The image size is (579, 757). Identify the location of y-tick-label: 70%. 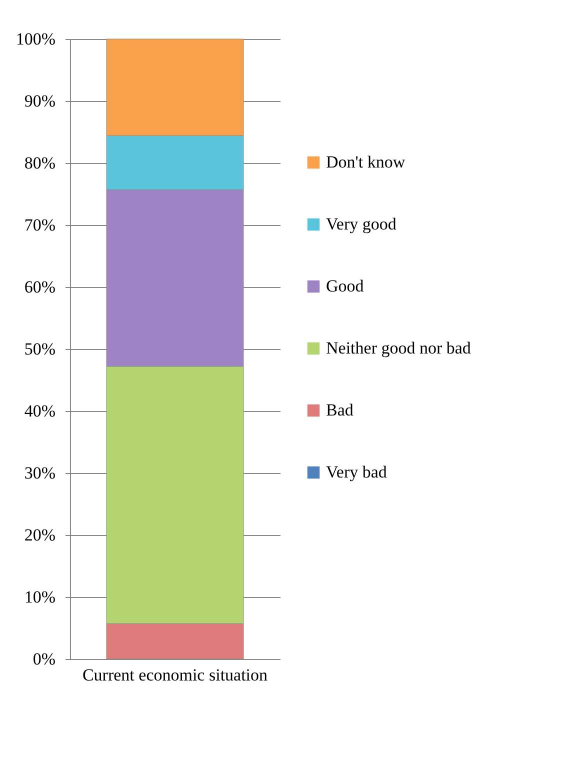
(40, 225).